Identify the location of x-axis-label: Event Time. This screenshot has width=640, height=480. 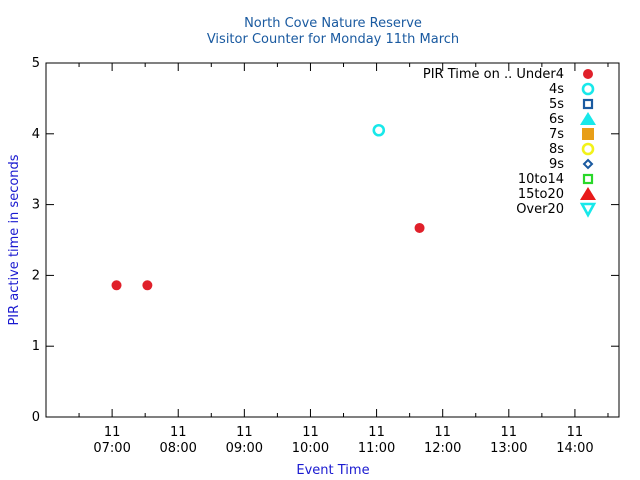
(332, 470).